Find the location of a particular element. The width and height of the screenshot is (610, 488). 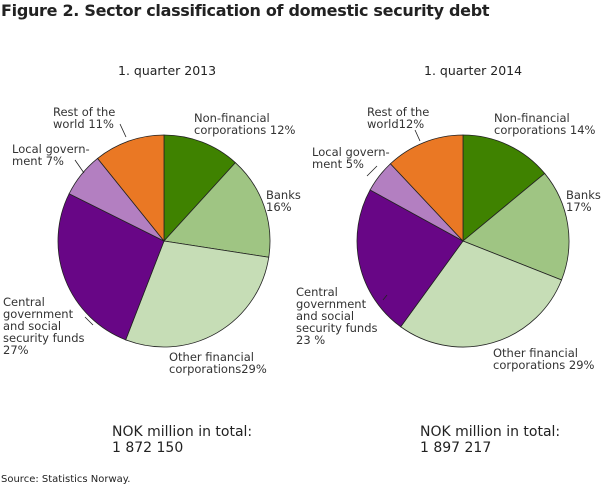

pie-1-label-local-government: Local govern- ment 7% is located at coordinates (51, 155).